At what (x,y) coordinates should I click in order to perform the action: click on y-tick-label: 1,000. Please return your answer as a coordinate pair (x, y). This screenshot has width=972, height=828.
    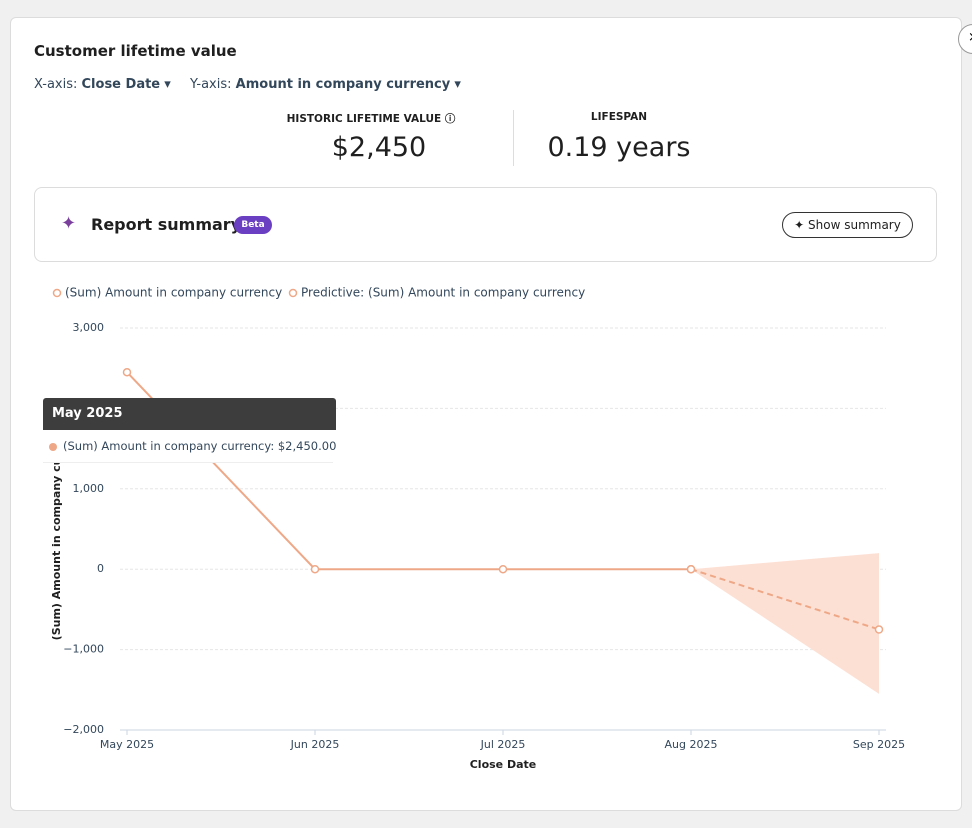
    Looking at the image, I should click on (89, 488).